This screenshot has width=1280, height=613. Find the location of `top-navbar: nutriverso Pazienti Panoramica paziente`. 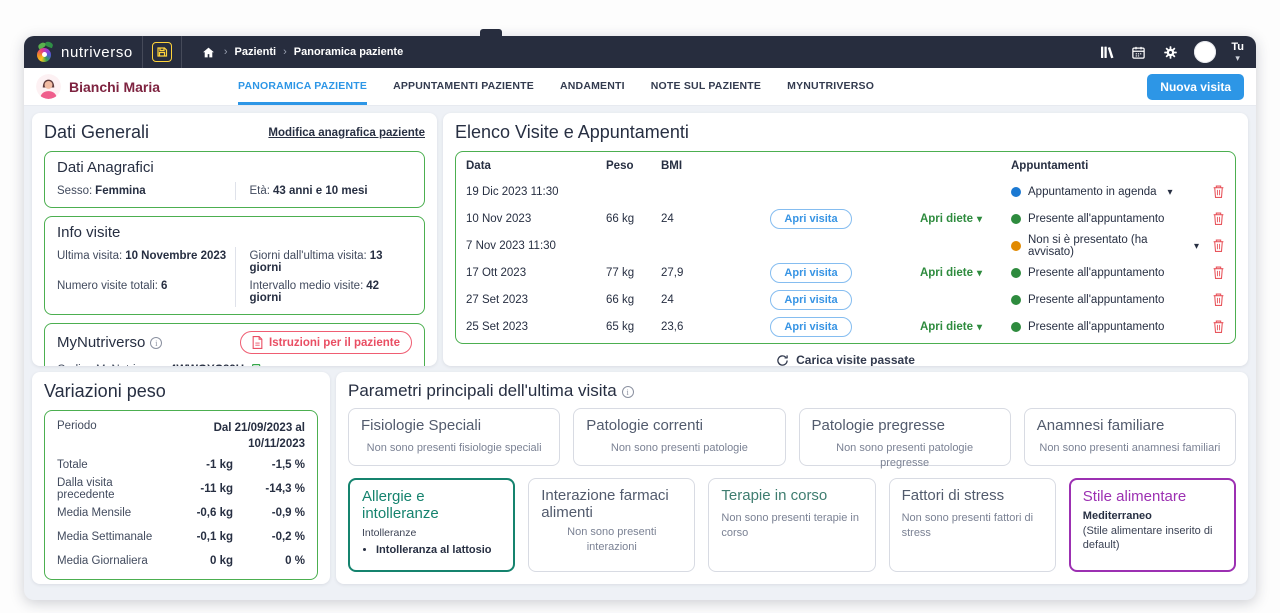

top-navbar: nutriverso Pazienti Panoramica paziente is located at coordinates (640, 52).